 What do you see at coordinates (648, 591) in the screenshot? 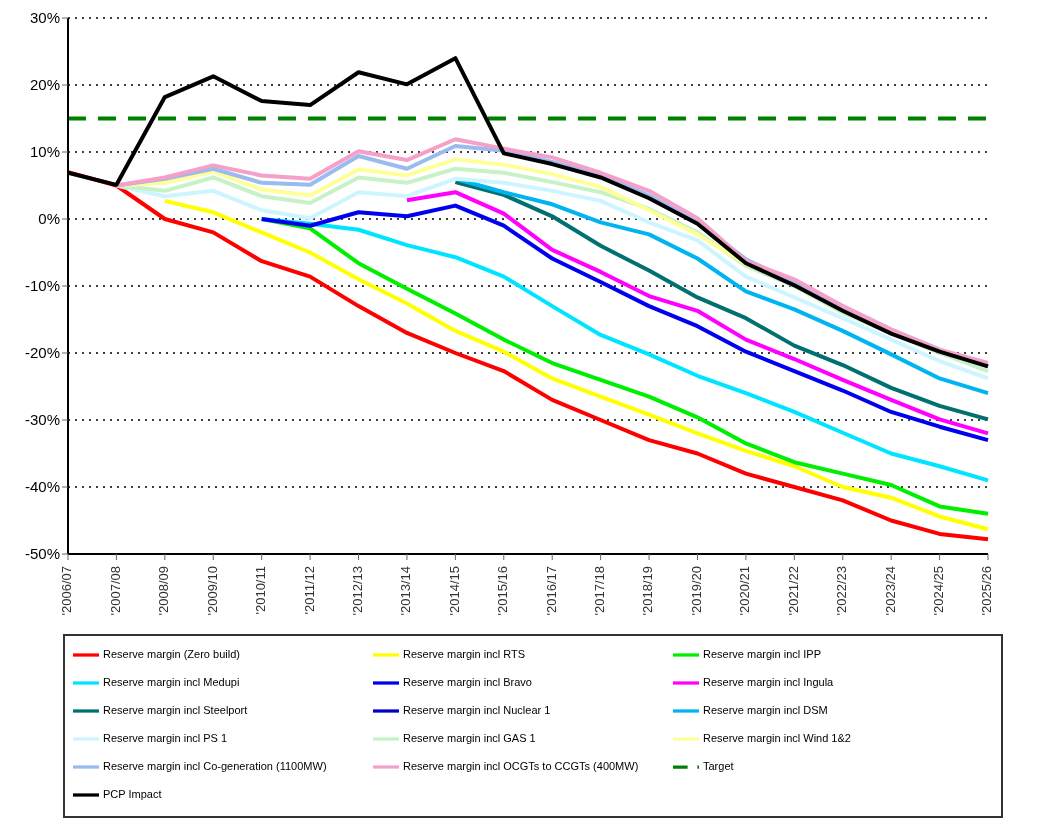
I see `x-tick-label: '2018/19` at bounding box center [648, 591].